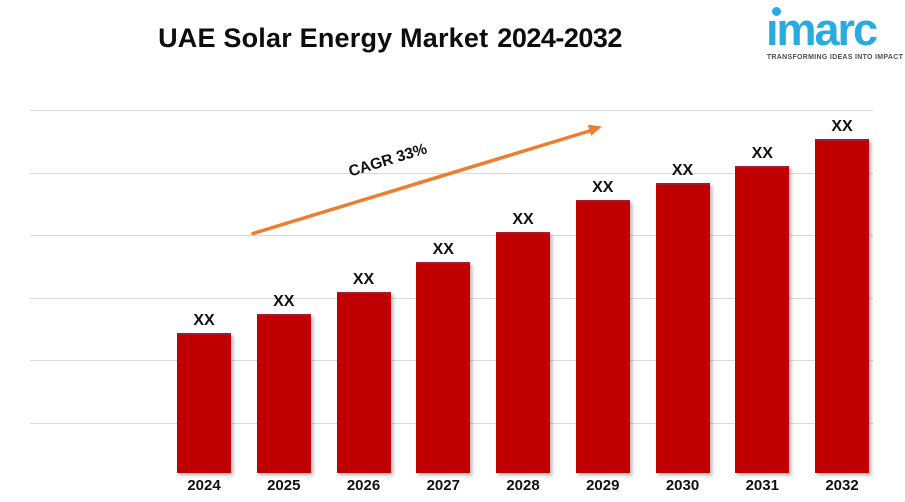 The width and height of the screenshot is (905, 502). Describe the element at coordinates (204, 485) in the screenshot. I see `bar-category-label: 2024` at that location.